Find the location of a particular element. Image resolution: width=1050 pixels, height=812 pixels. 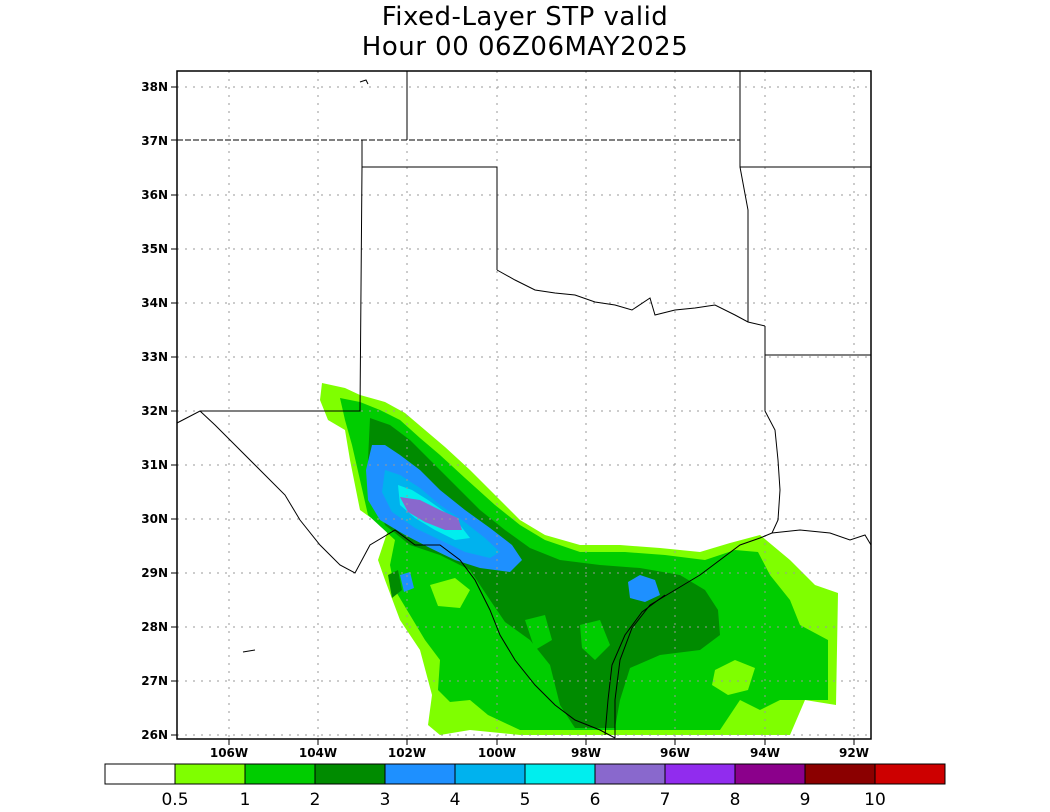

chart-title-line2: Hour 00 06Z06MAY2025 is located at coordinates (525, 47).